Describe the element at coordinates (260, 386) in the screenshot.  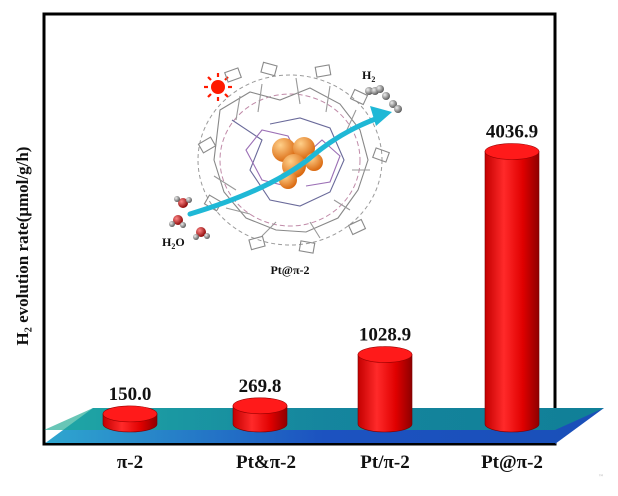
I see `data-label: 269.8` at that location.